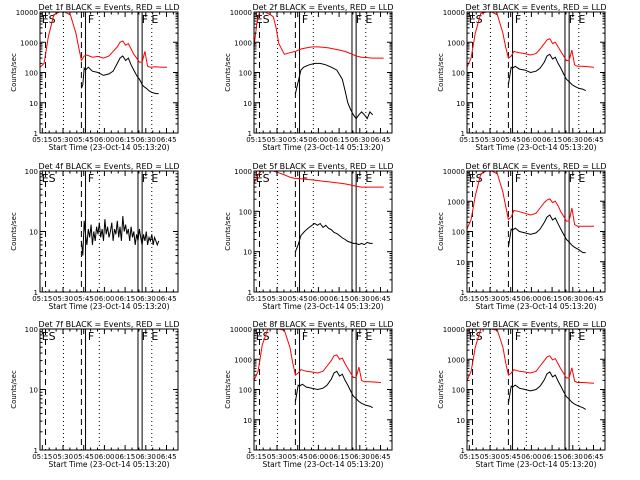 The image size is (640, 480). What do you see at coordinates (108, 324) in the screenshot?
I see `panel-title: Det 7f BLACK = Events, RED = LLD` at bounding box center [108, 324].